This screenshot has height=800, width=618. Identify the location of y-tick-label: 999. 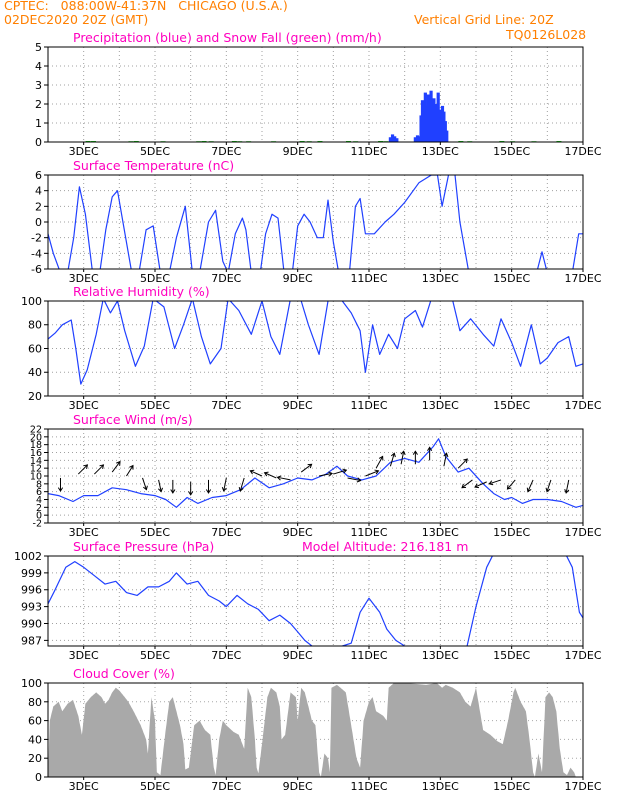
(31, 573).